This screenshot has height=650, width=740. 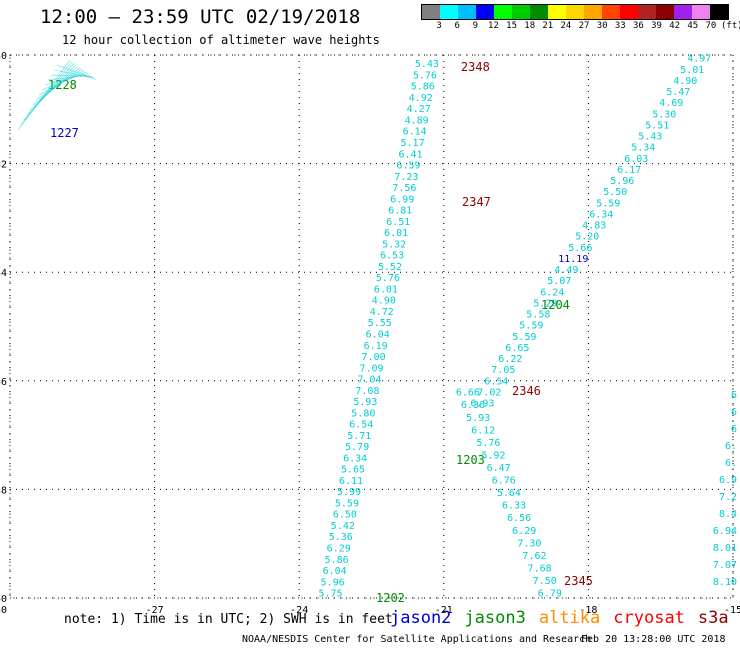 I want to click on swh-value-label: 5.51, so click(x=657, y=125).